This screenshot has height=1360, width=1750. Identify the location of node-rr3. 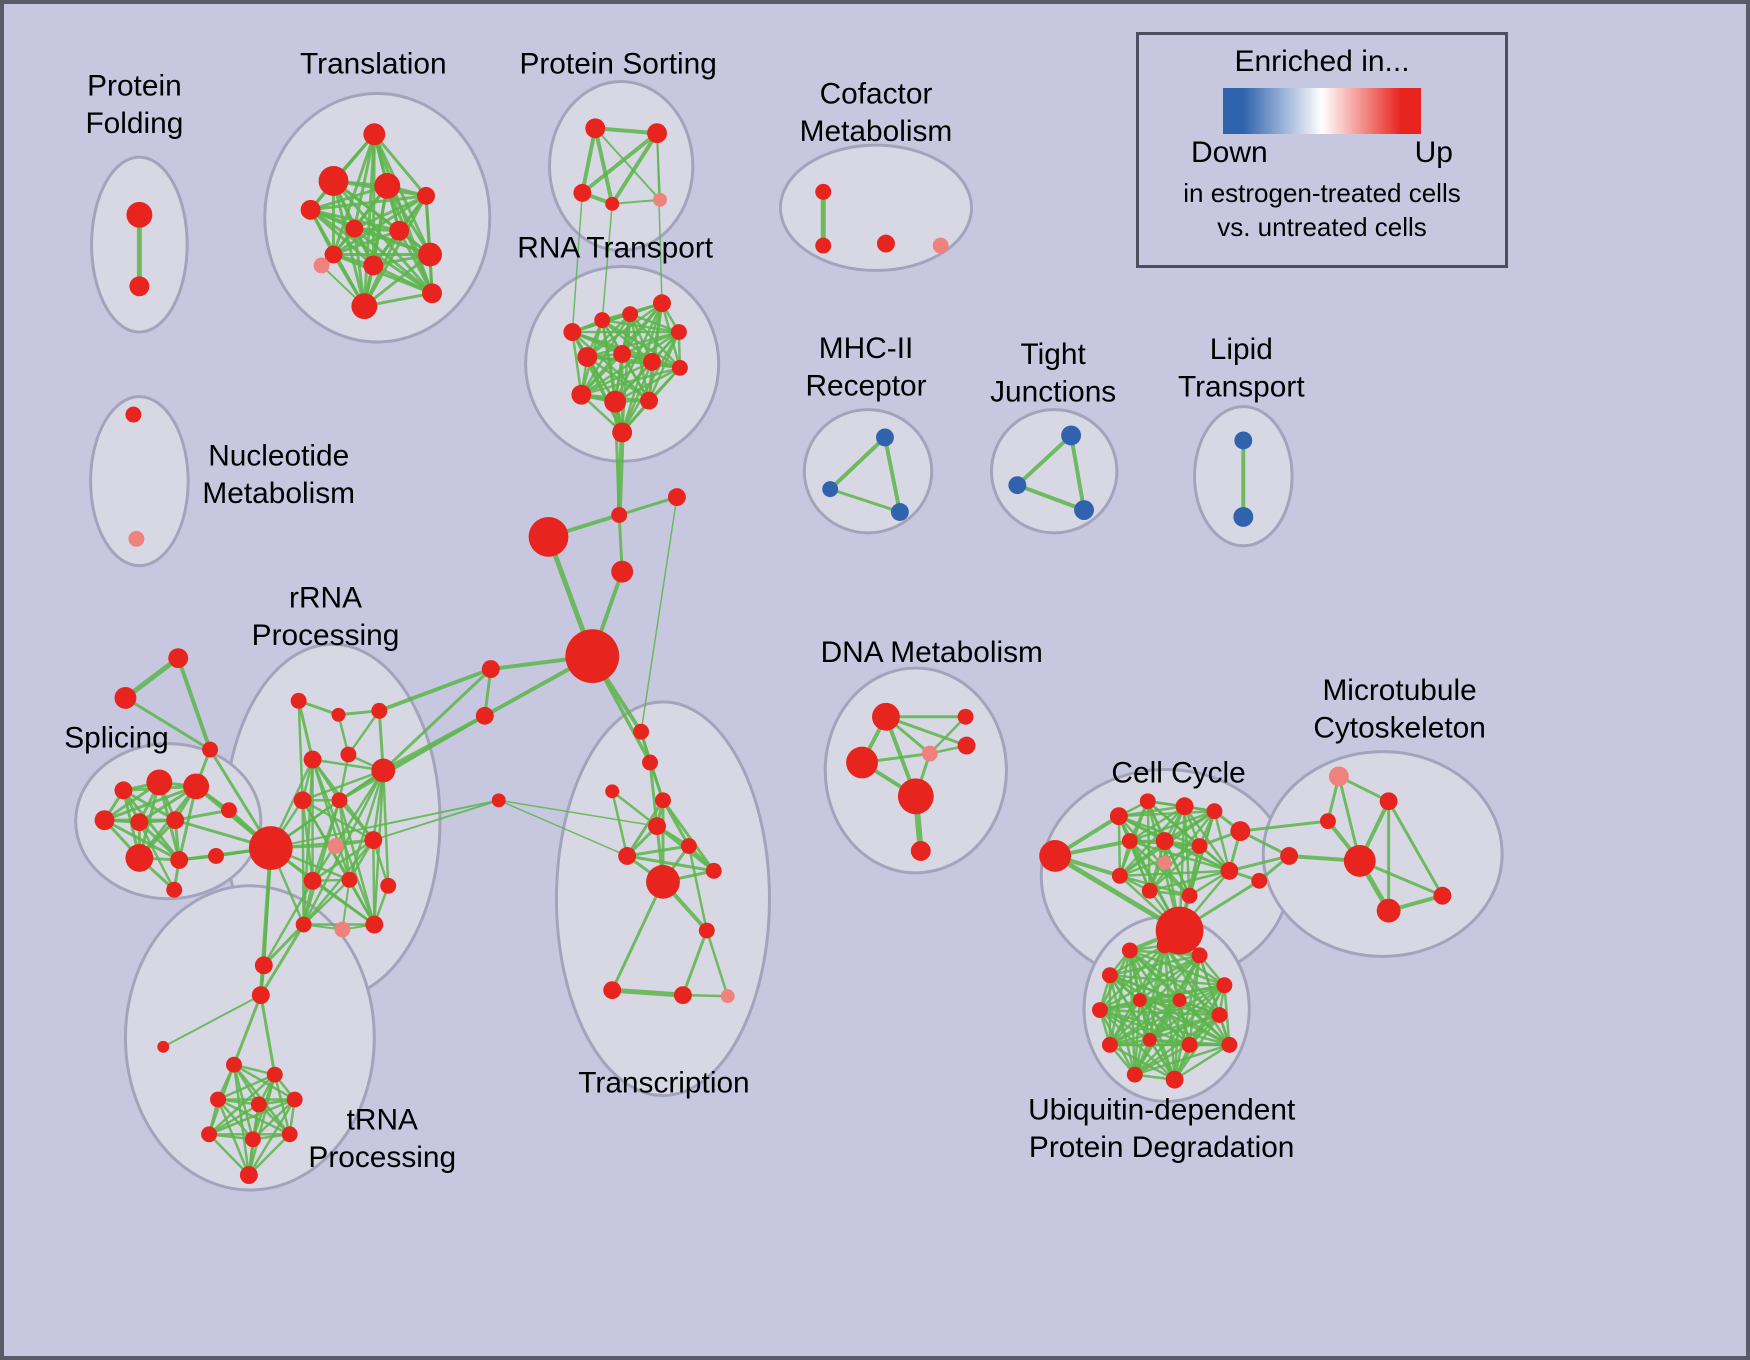
(379, 710).